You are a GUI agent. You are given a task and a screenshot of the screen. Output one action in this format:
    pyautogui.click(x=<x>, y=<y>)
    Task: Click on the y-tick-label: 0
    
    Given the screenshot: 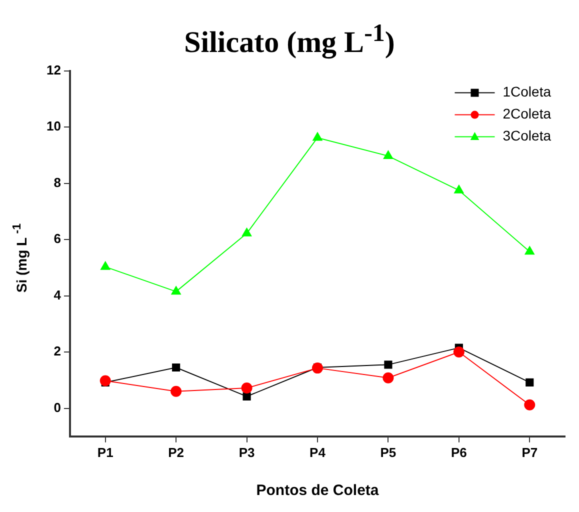 What is the action you would take?
    pyautogui.click(x=57, y=407)
    